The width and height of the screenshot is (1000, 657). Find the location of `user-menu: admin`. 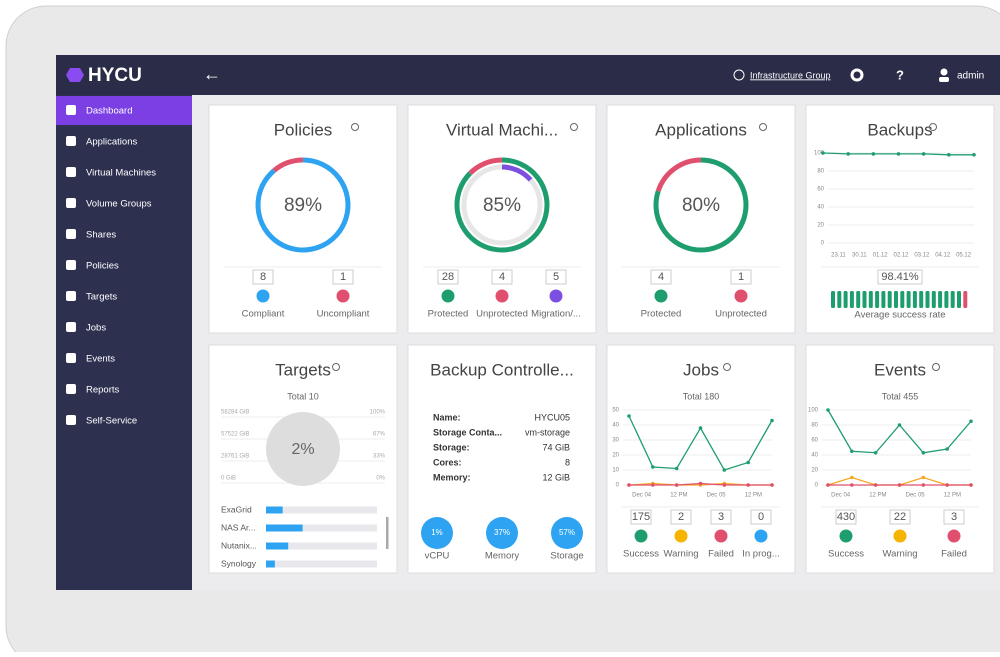

user-menu: admin is located at coordinates (970, 76).